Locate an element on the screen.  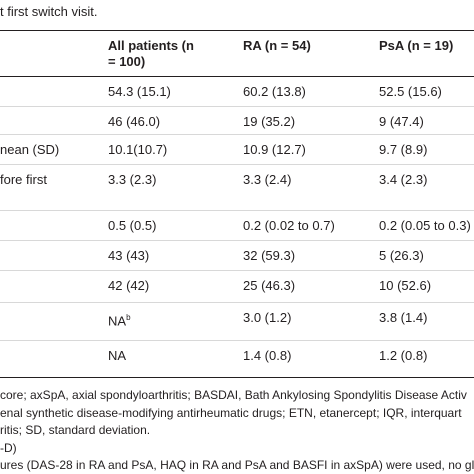
table-cell: 3.4 (2.3) is located at coordinates (403, 179).